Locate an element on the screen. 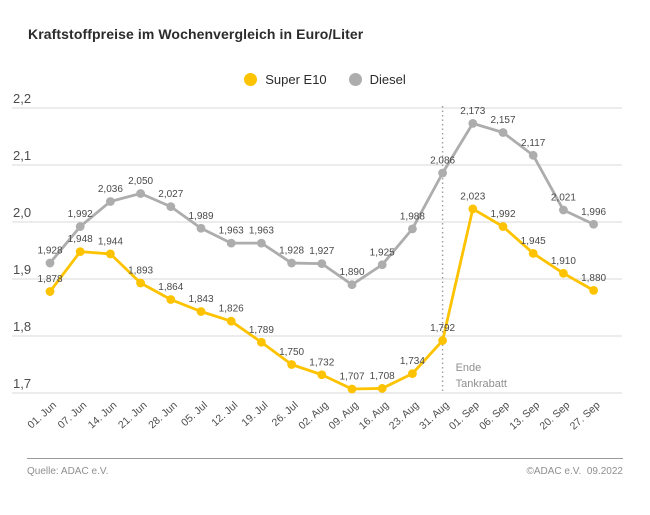 The height and width of the screenshot is (515, 650). super-e10-data-label: 1,792 is located at coordinates (442, 328).